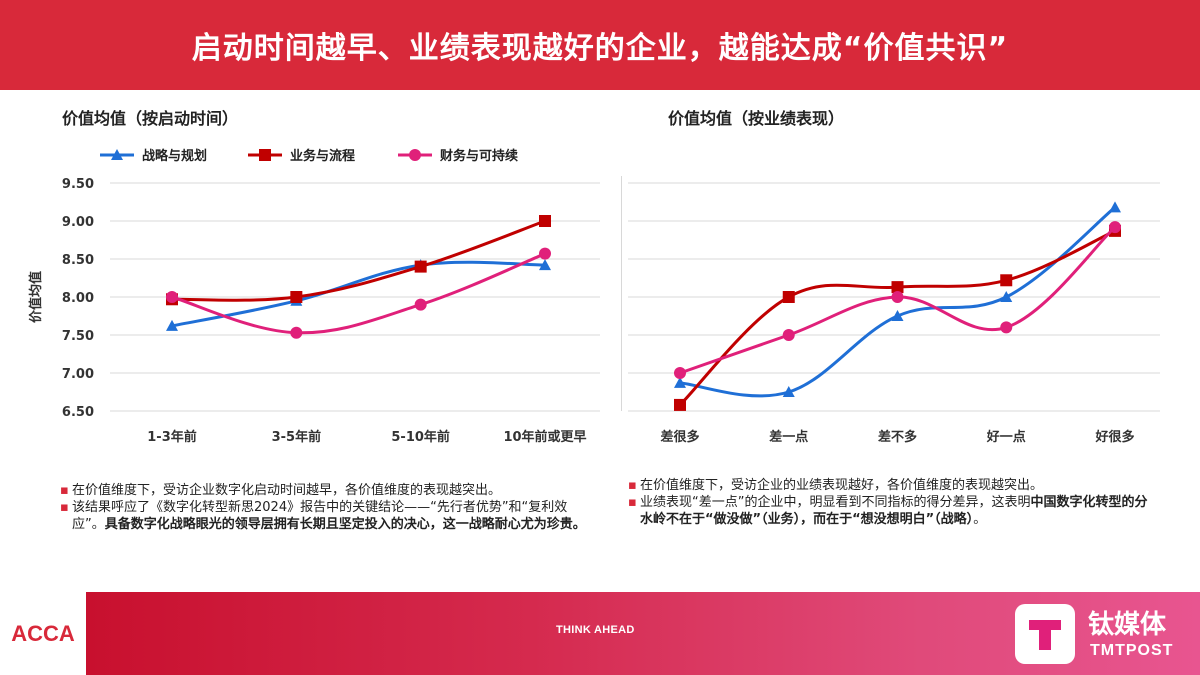 The image size is (1200, 675). Describe the element at coordinates (544, 437) in the screenshot. I see `x-tick-label: 10年前或更早` at that location.